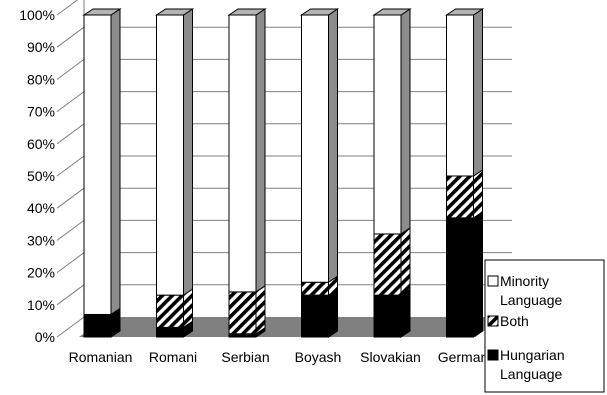 This screenshot has height=395, width=607. Describe the element at coordinates (37, 15) in the screenshot. I see `y-tick-label: 100%` at that location.